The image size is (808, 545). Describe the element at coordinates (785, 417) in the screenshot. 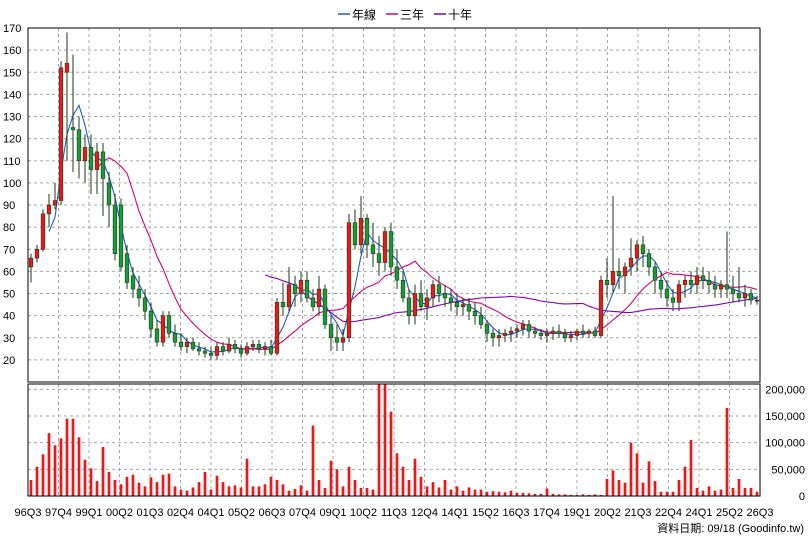

I see `volume-tick-label: 150,000` at that location.